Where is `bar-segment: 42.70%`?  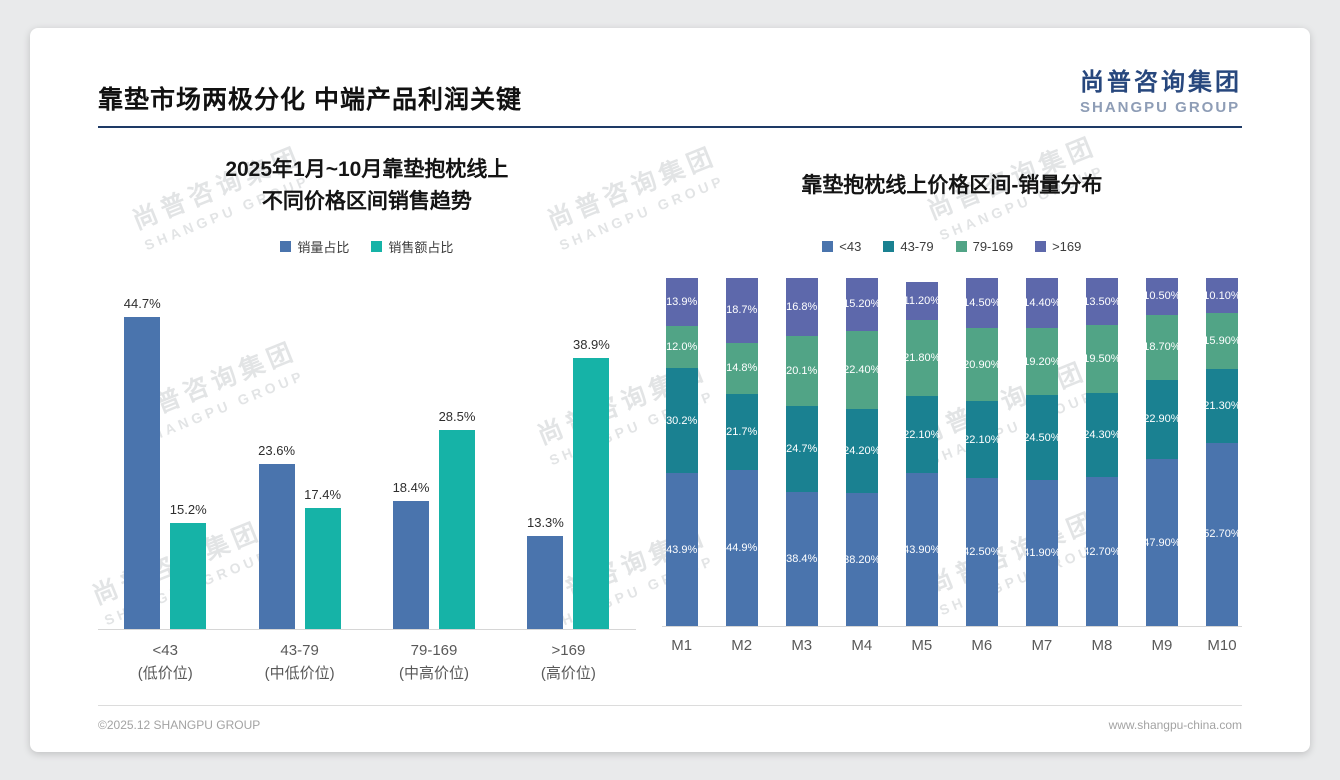 bar-segment: 42.70% is located at coordinates (1101, 551).